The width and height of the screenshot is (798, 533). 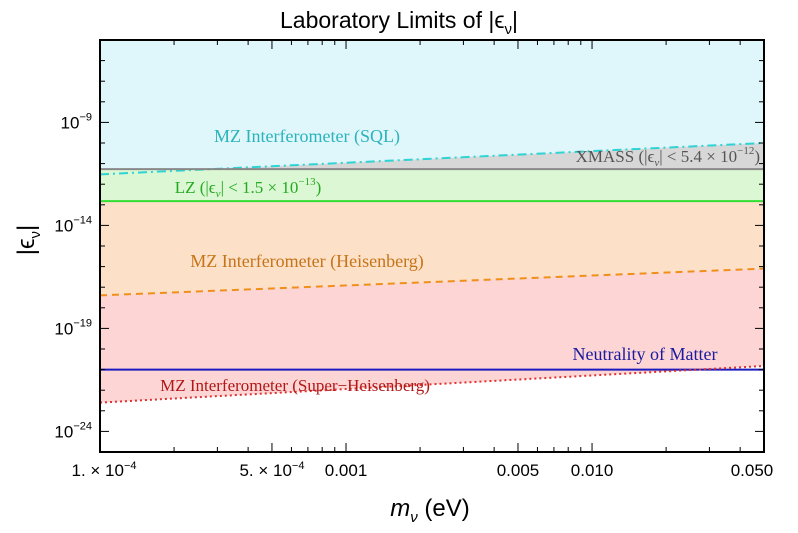 What do you see at coordinates (432, 282) in the screenshot?
I see `line-heisenberg` at bounding box center [432, 282].